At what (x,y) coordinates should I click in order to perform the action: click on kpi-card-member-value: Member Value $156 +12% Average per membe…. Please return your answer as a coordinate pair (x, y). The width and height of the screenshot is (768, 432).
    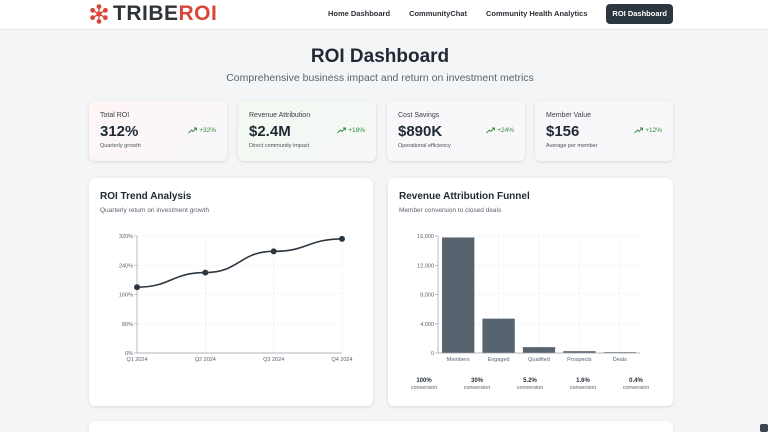
    Looking at the image, I should click on (604, 131).